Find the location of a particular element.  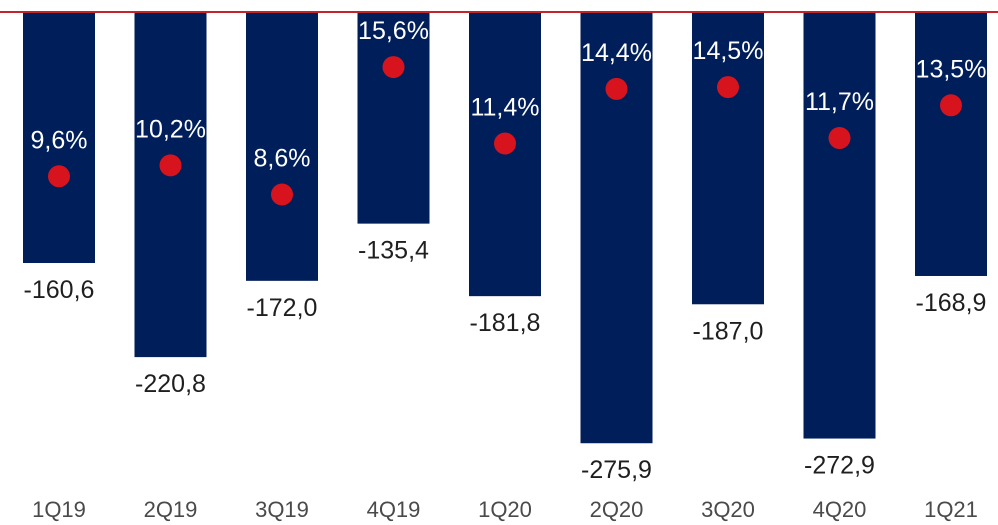

bar-4Q20 is located at coordinates (839, 225).